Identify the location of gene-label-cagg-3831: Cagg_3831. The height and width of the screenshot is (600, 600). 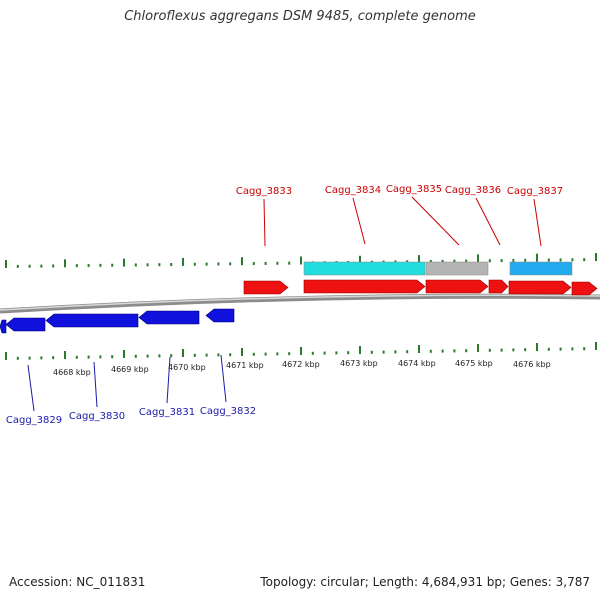
(167, 412).